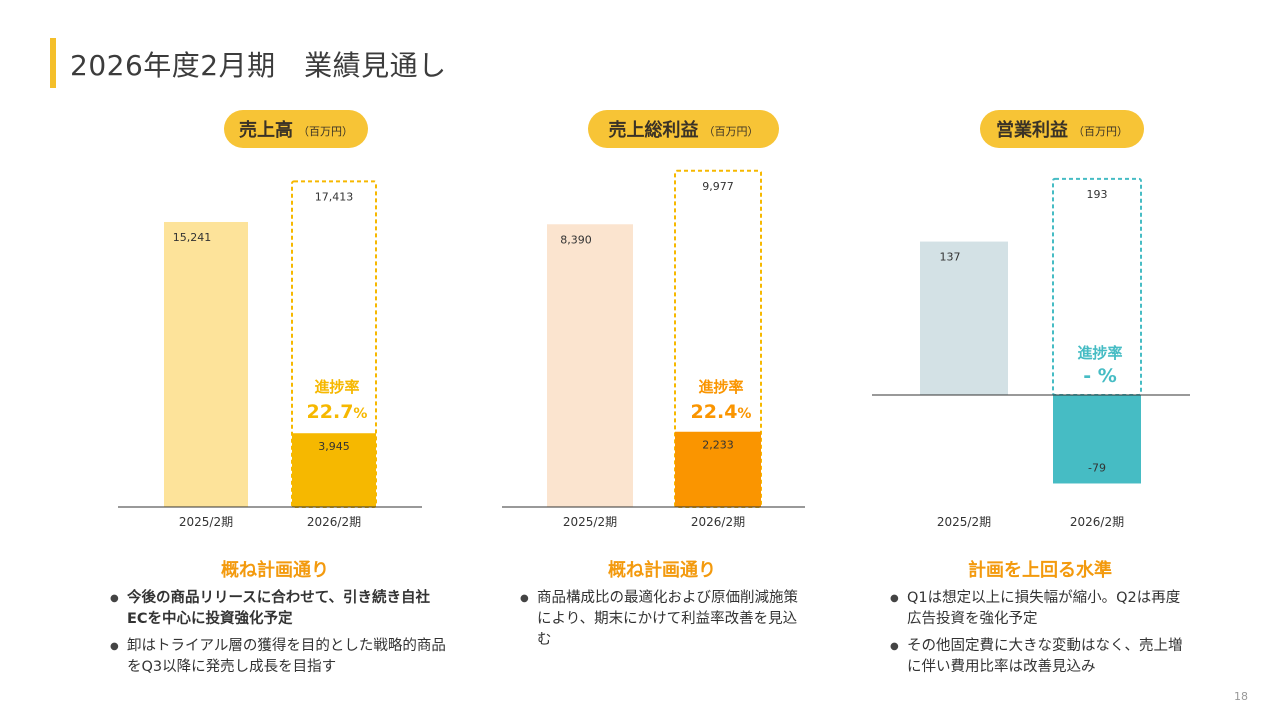 This screenshot has width=1280, height=720. Describe the element at coordinates (192, 237) in the screenshot. I see `bar-prev-value-label: 15,241` at that location.